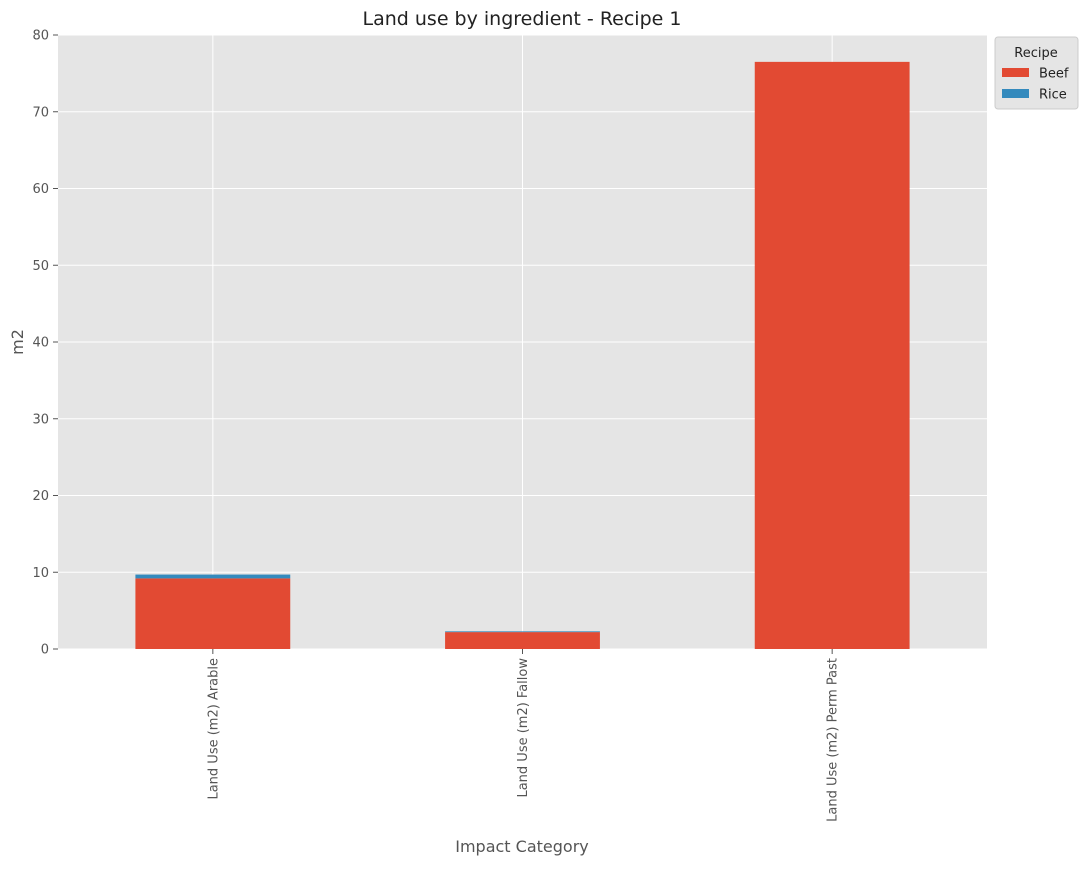 Image resolution: width=1086 pixels, height=869 pixels. Describe the element at coordinates (1053, 95) in the screenshot. I see `legend-label-rice: Rice` at that location.